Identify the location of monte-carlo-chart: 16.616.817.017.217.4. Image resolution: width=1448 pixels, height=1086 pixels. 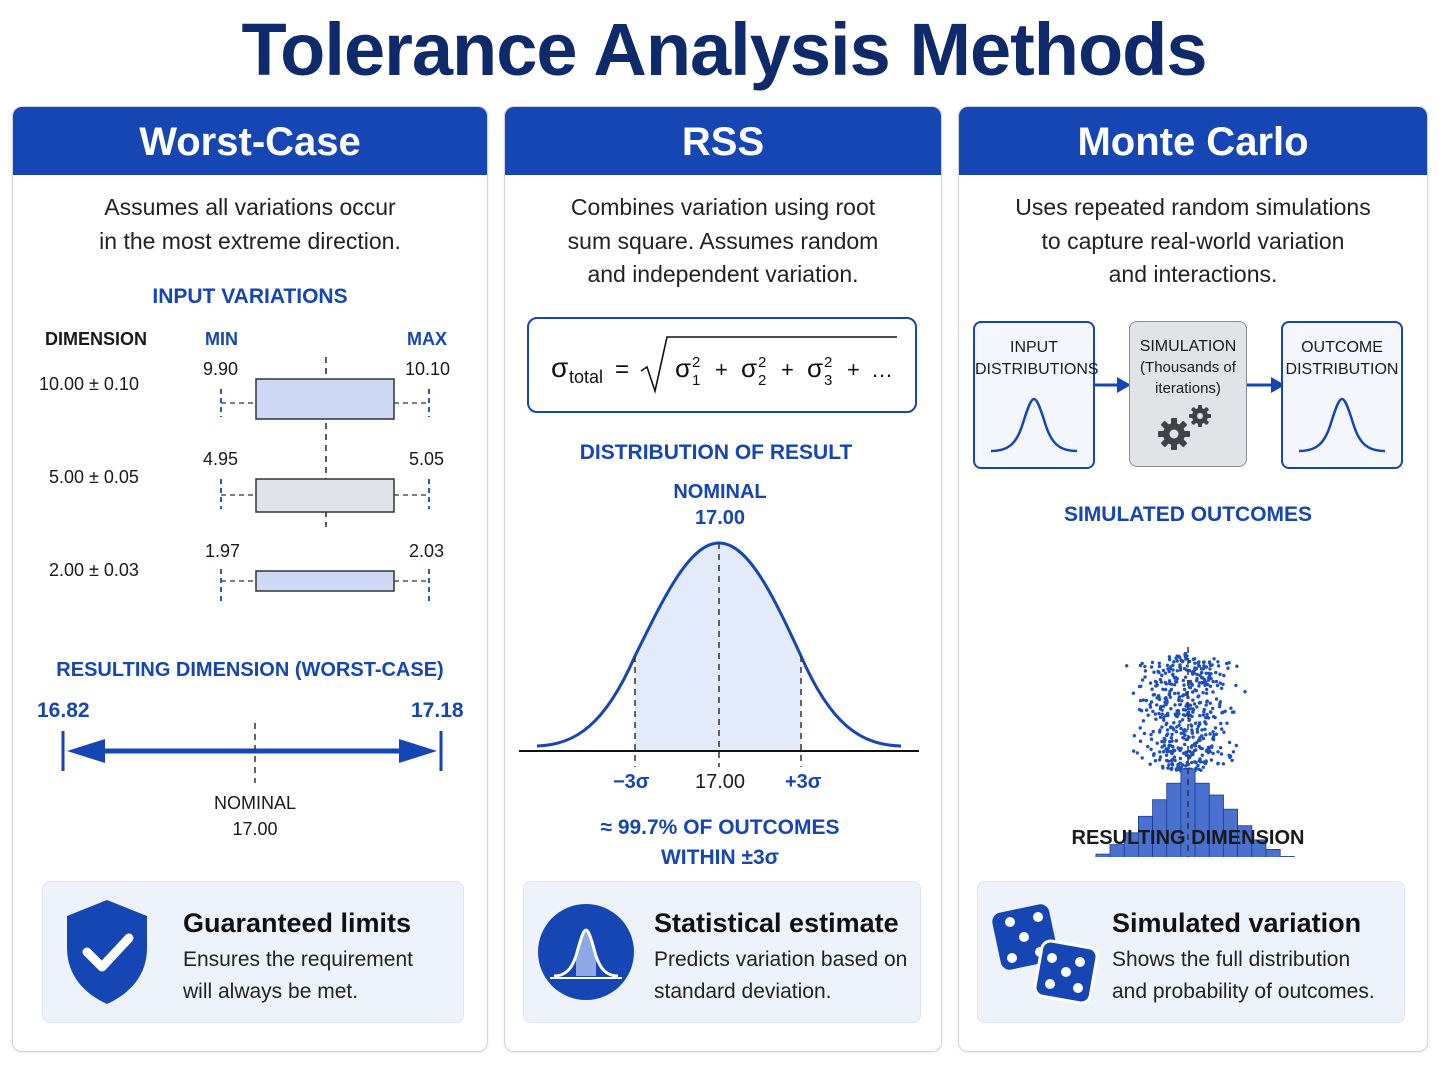
(1195, 752).